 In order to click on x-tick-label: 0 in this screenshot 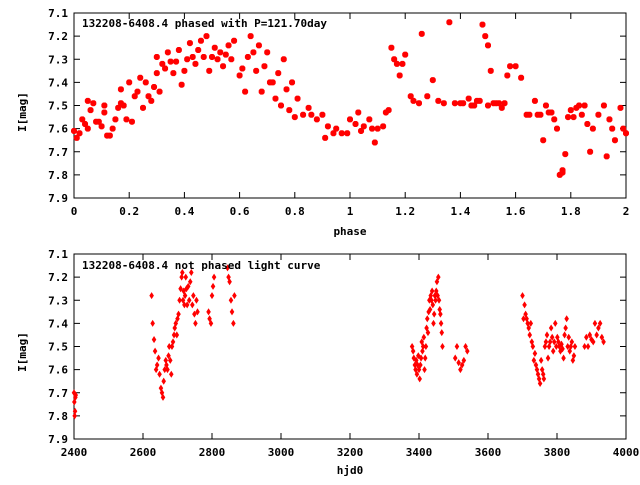, I will do `click(74, 211)`.